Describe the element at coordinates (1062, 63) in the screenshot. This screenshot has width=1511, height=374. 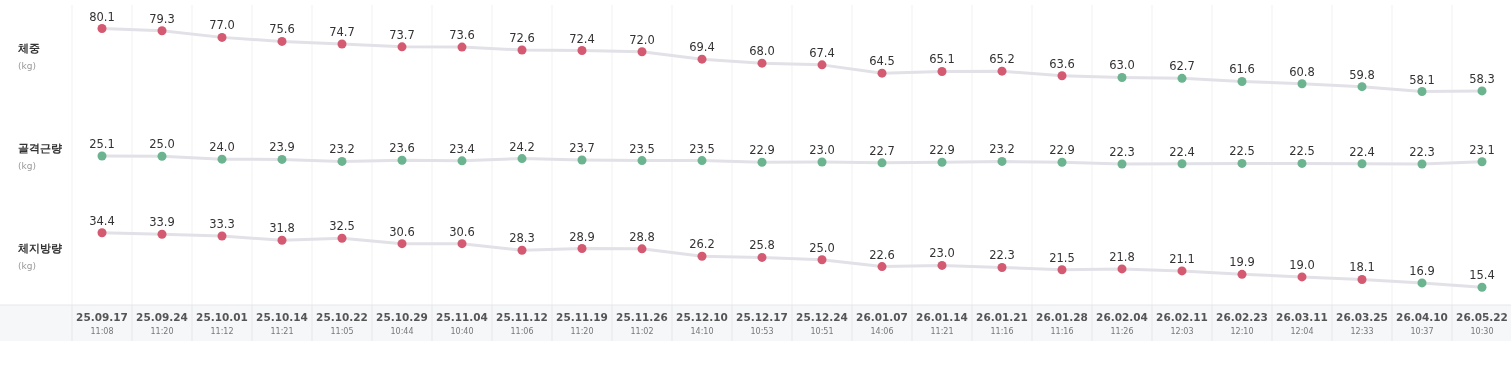
I see `data-label: 63.6` at that location.